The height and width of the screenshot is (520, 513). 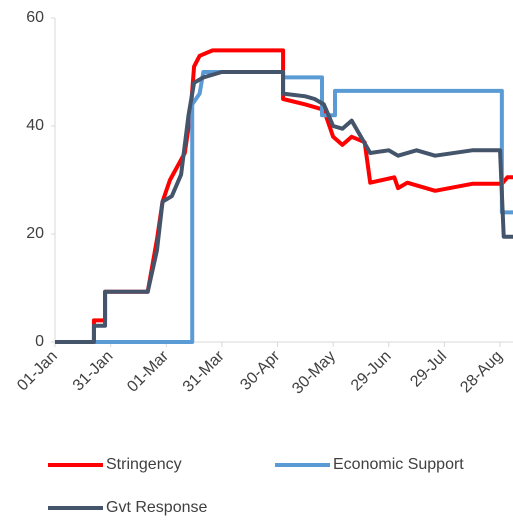 What do you see at coordinates (39, 341) in the screenshot?
I see `y-tick-label: 0` at bounding box center [39, 341].